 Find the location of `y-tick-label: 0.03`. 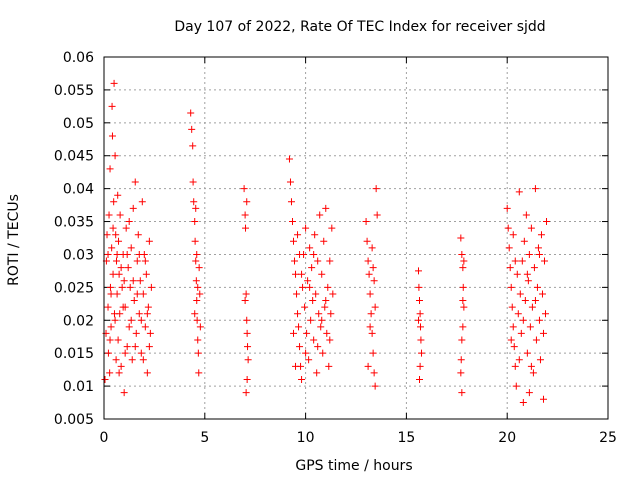

y-tick-label: 0.03 is located at coordinates (78, 255).